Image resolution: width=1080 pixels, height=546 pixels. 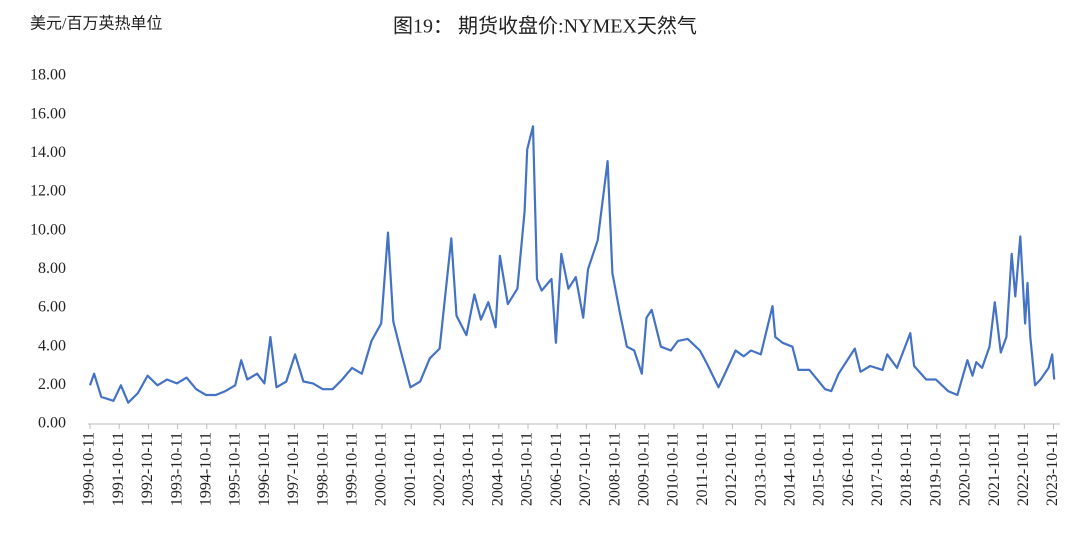 I want to click on x-tick-label: 2003-10-11, so click(x=468, y=469).